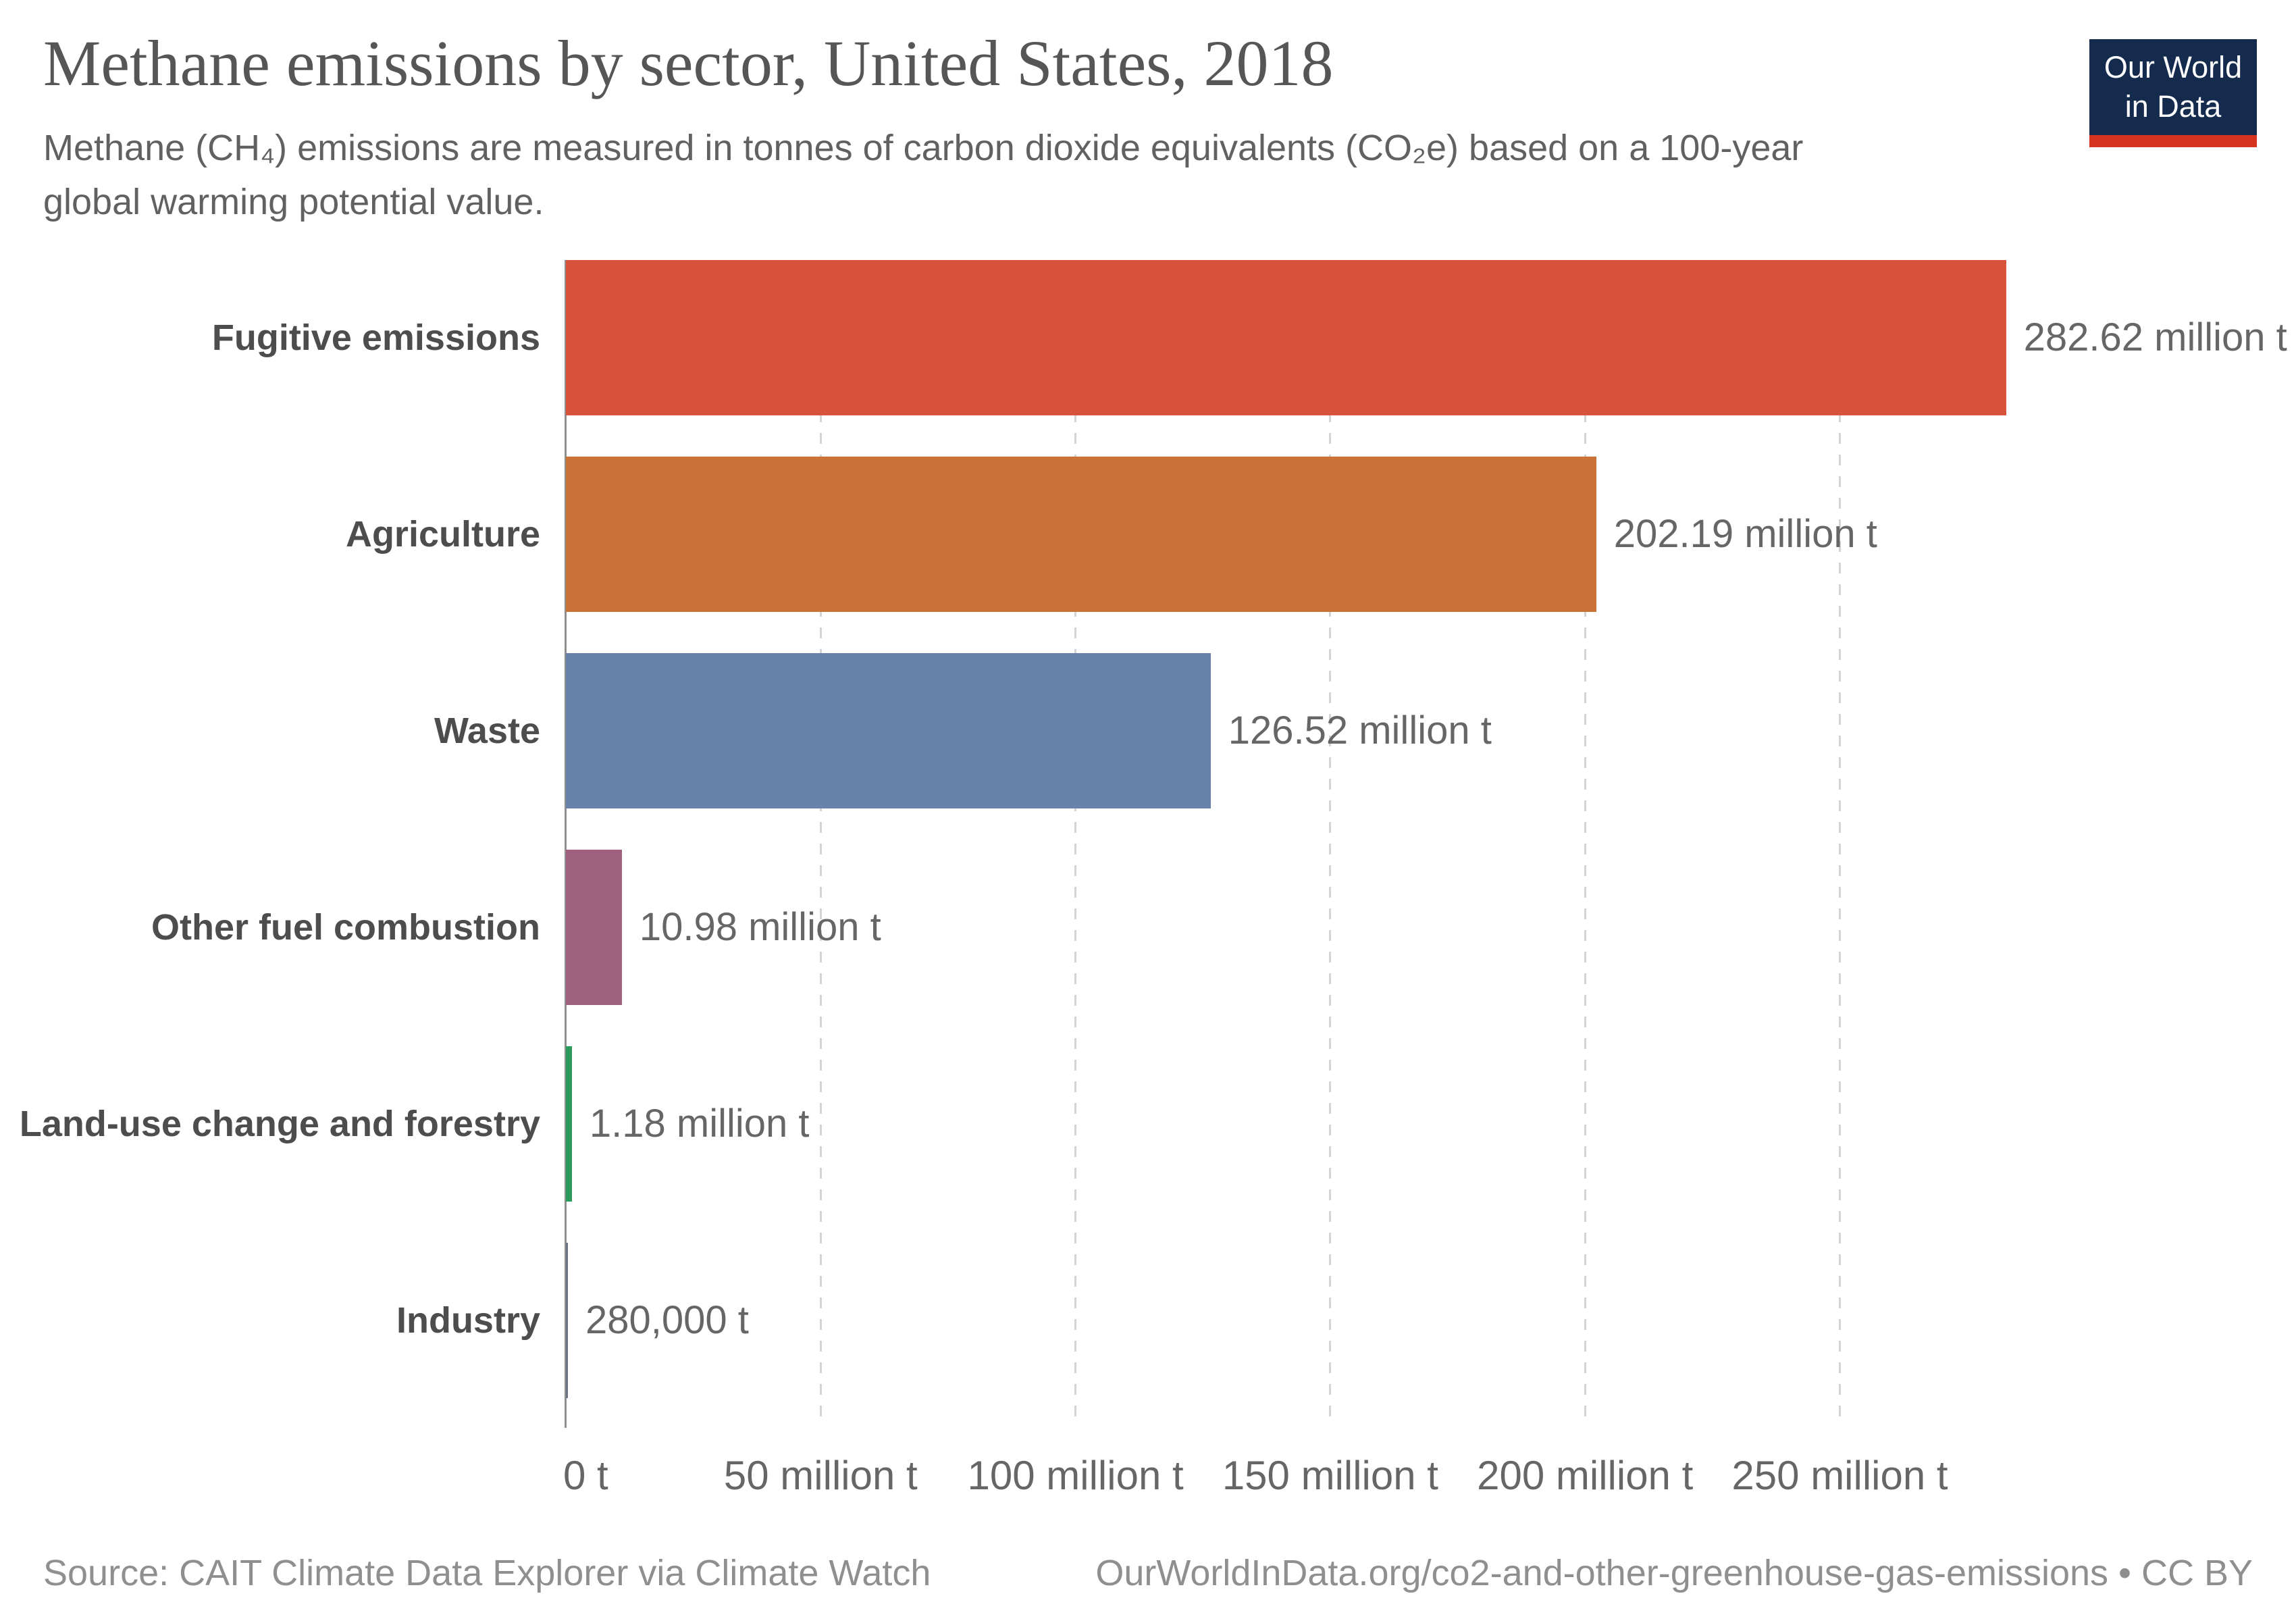 The height and width of the screenshot is (1621, 2296). Describe the element at coordinates (820, 1475) in the screenshot. I see `x-axis-tick-50-million-t: 50 million t` at that location.